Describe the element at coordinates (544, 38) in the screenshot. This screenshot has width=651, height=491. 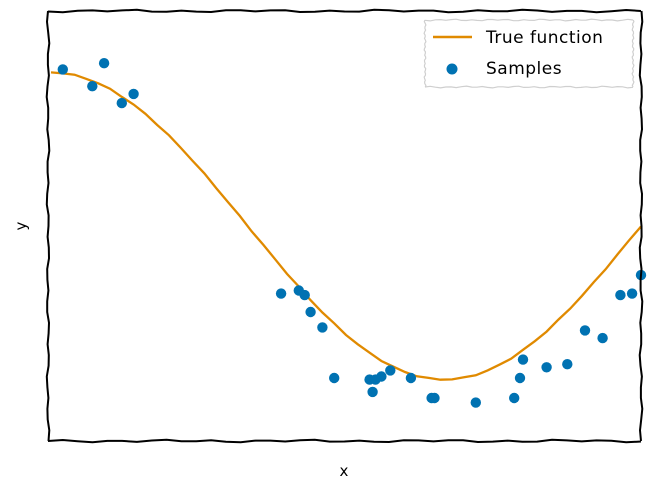
I see `legend-label-true-function: True function` at that location.